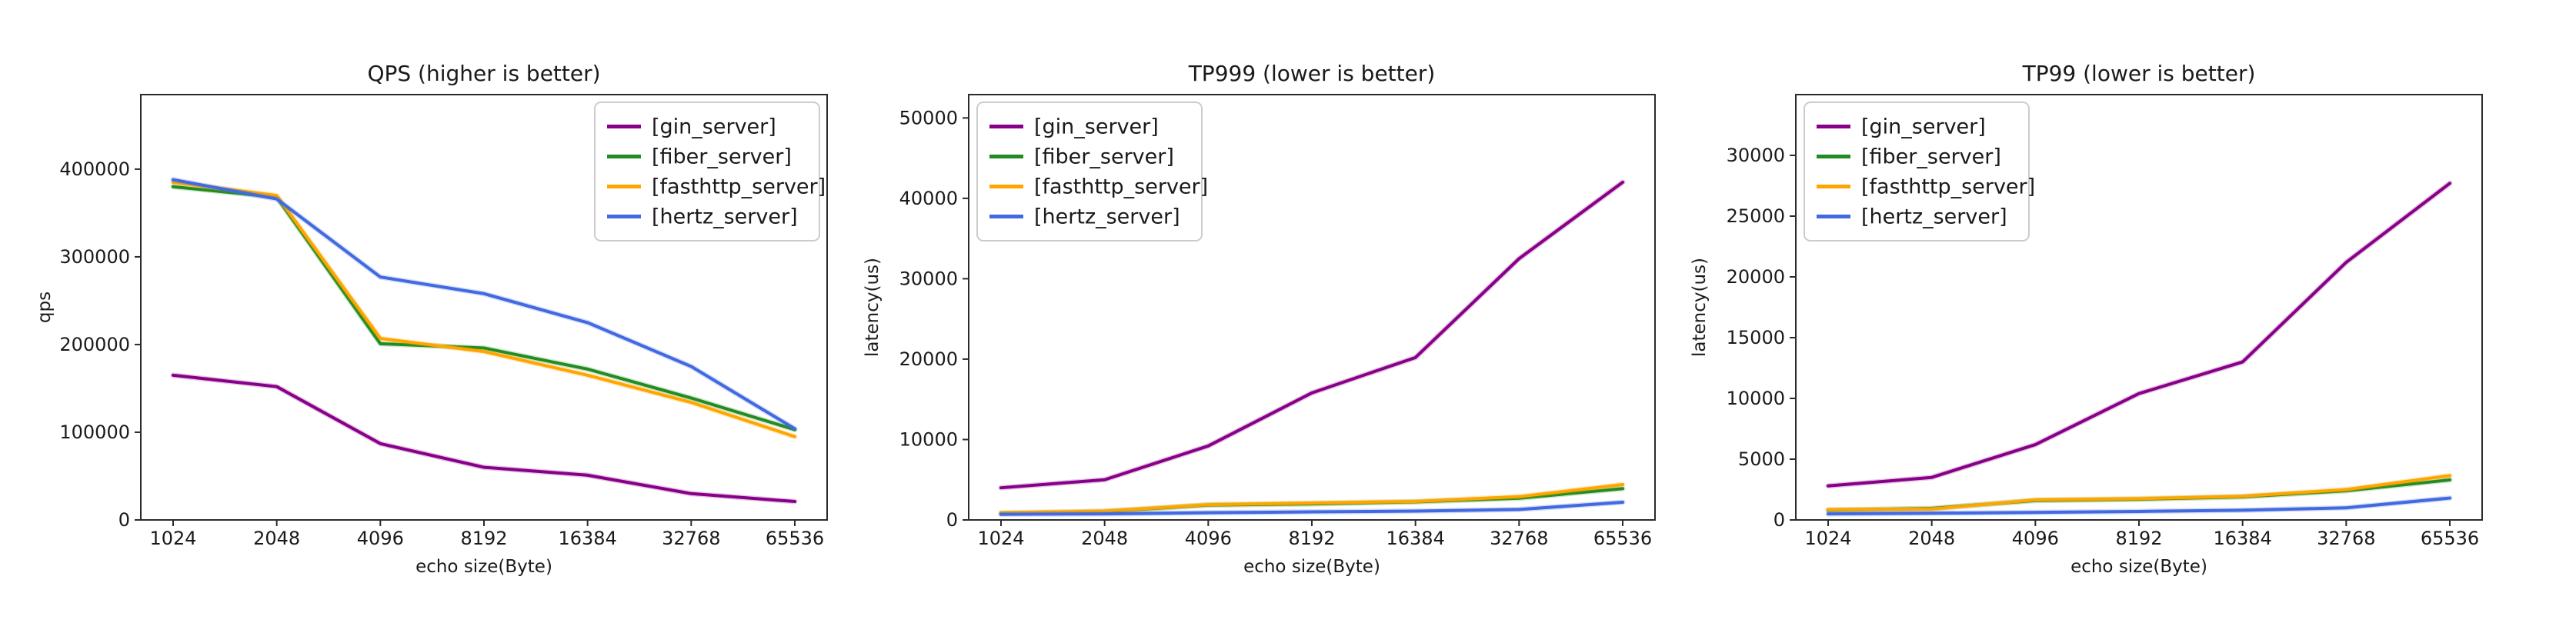 This screenshot has height=623, width=2576. What do you see at coordinates (94, 257) in the screenshot?
I see `y-tick-label: 300000` at bounding box center [94, 257].